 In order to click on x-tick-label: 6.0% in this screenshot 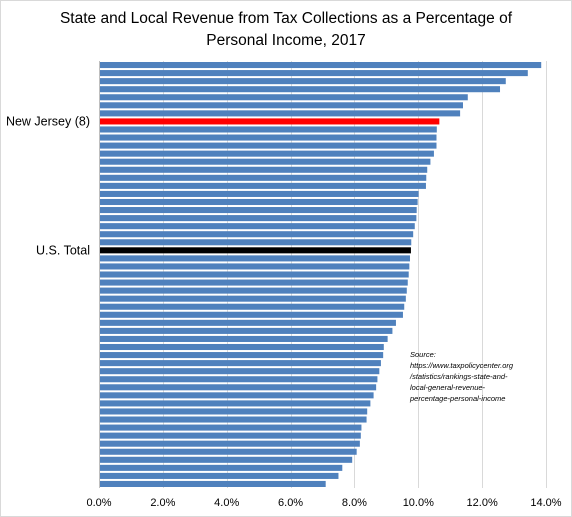, I will do `click(290, 503)`.